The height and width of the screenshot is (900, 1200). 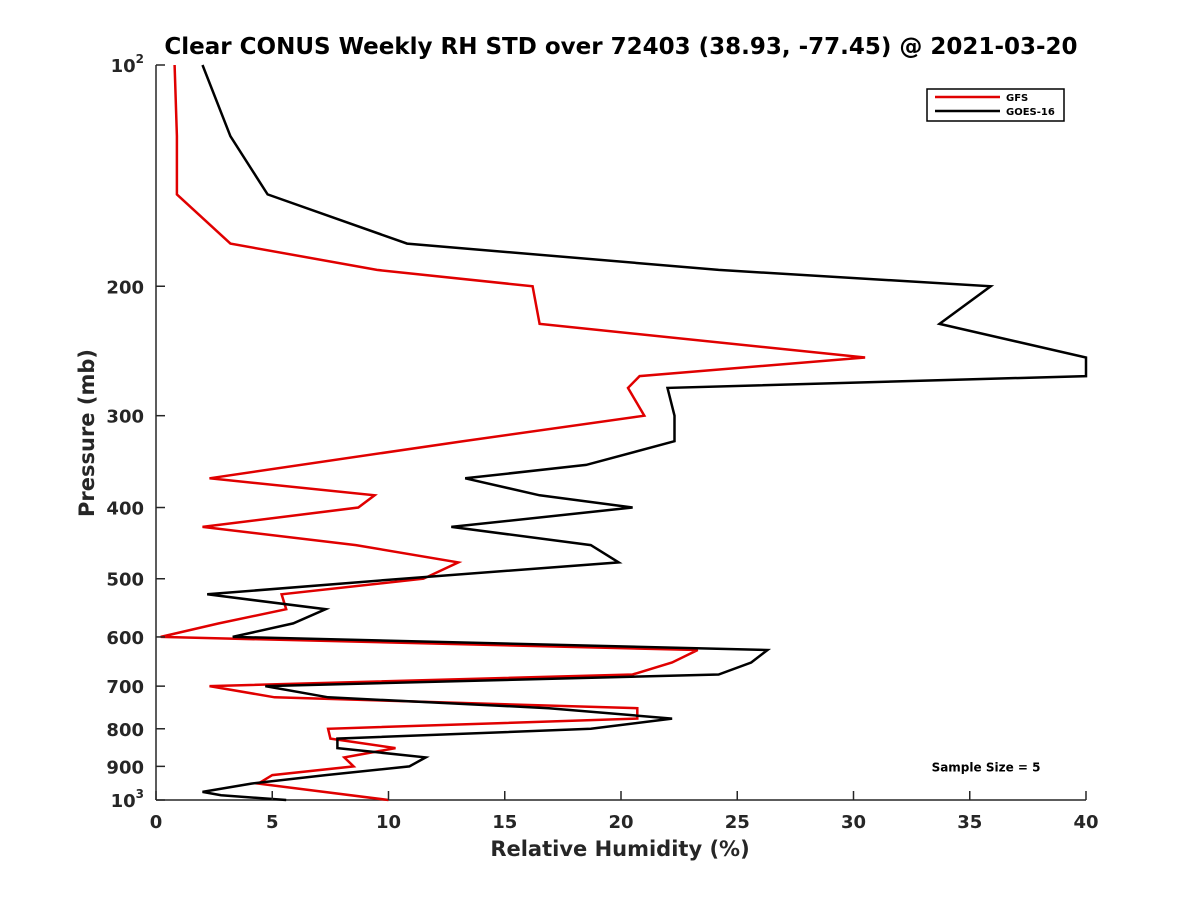 What do you see at coordinates (156, 822) in the screenshot?
I see `x-tick-label: 0` at bounding box center [156, 822].